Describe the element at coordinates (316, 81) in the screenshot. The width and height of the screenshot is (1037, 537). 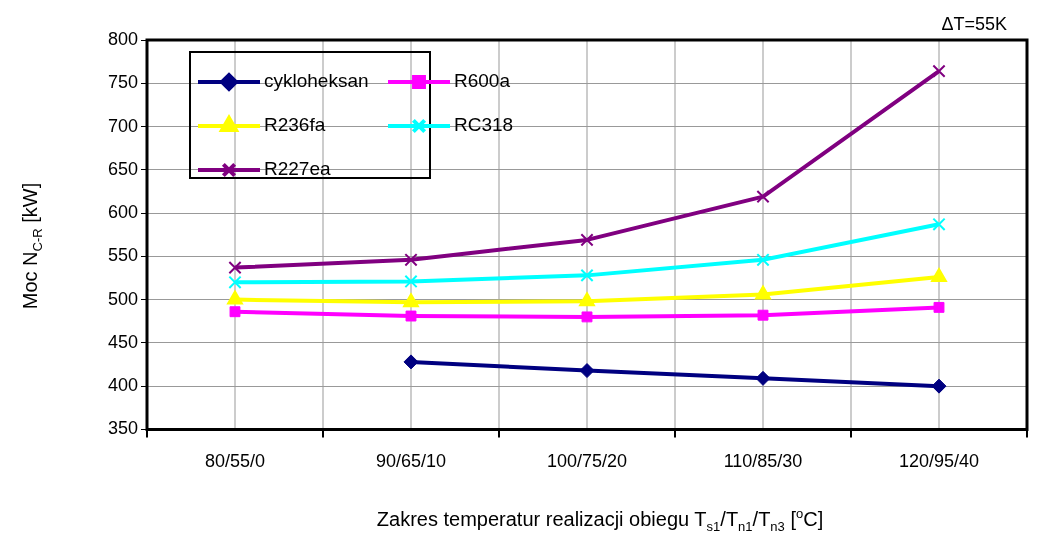
I see `legend-label: cykloheksan` at that location.